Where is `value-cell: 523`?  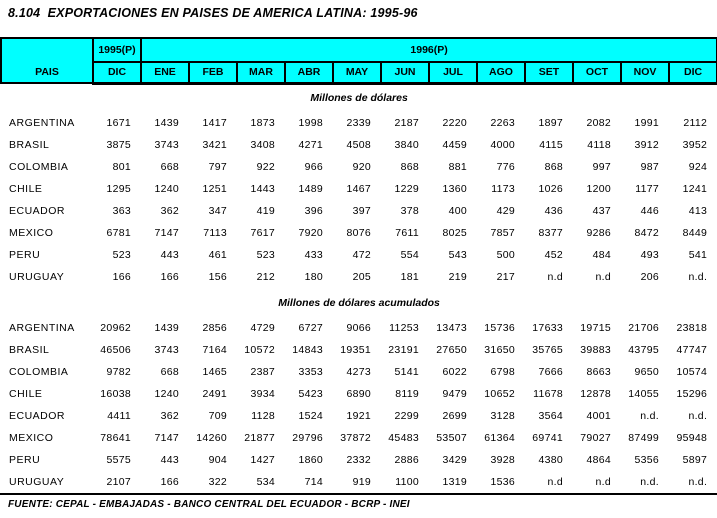 value-cell: 523 is located at coordinates (121, 255).